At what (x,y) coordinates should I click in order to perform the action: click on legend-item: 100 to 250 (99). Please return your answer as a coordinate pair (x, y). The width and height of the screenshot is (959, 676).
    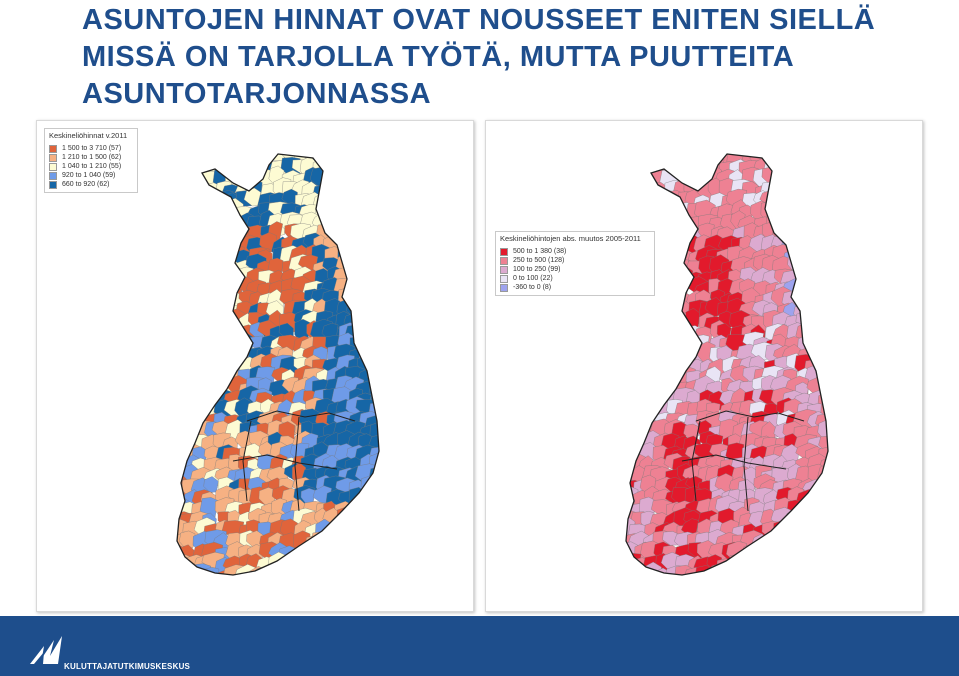
    Looking at the image, I should click on (575, 269).